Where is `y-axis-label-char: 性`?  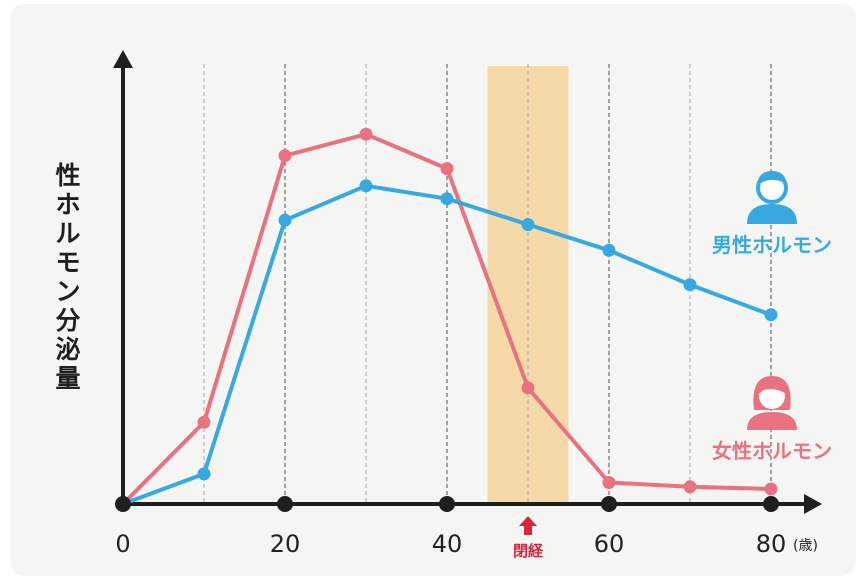
y-axis-label-char: 性 is located at coordinates (67, 175).